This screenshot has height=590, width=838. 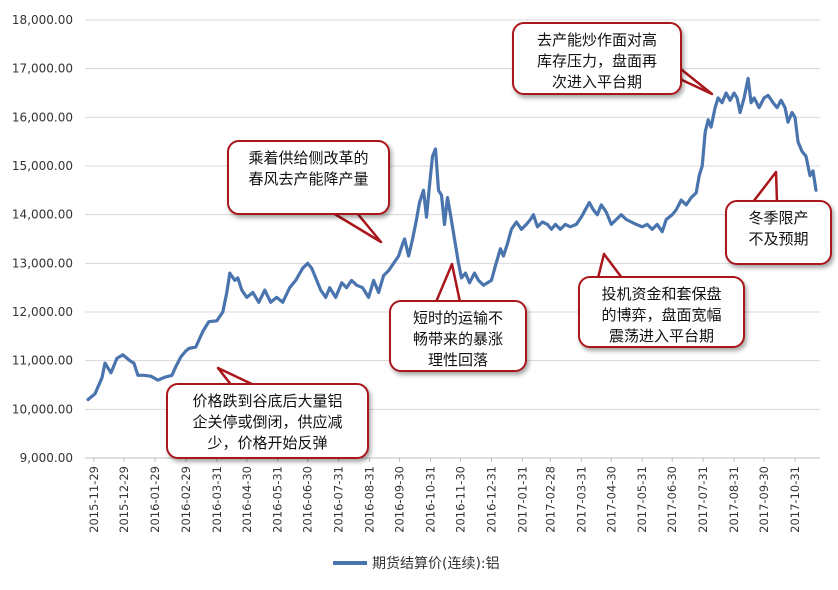 What do you see at coordinates (42, 215) in the screenshot?
I see `y-tick-label: 14,000.00` at bounding box center [42, 215].